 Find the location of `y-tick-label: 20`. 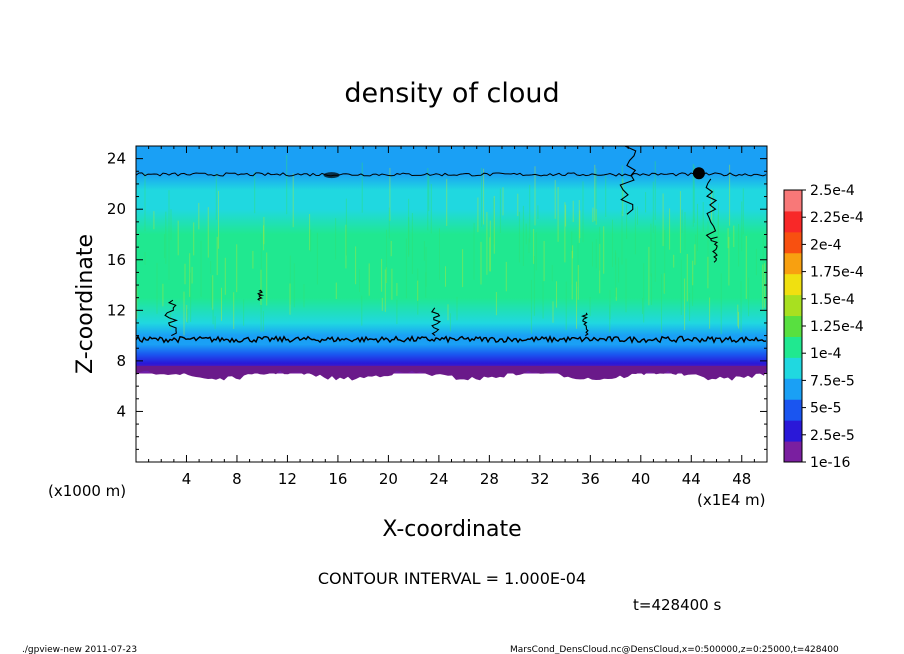

y-tick-label: 20 is located at coordinates (116, 209).